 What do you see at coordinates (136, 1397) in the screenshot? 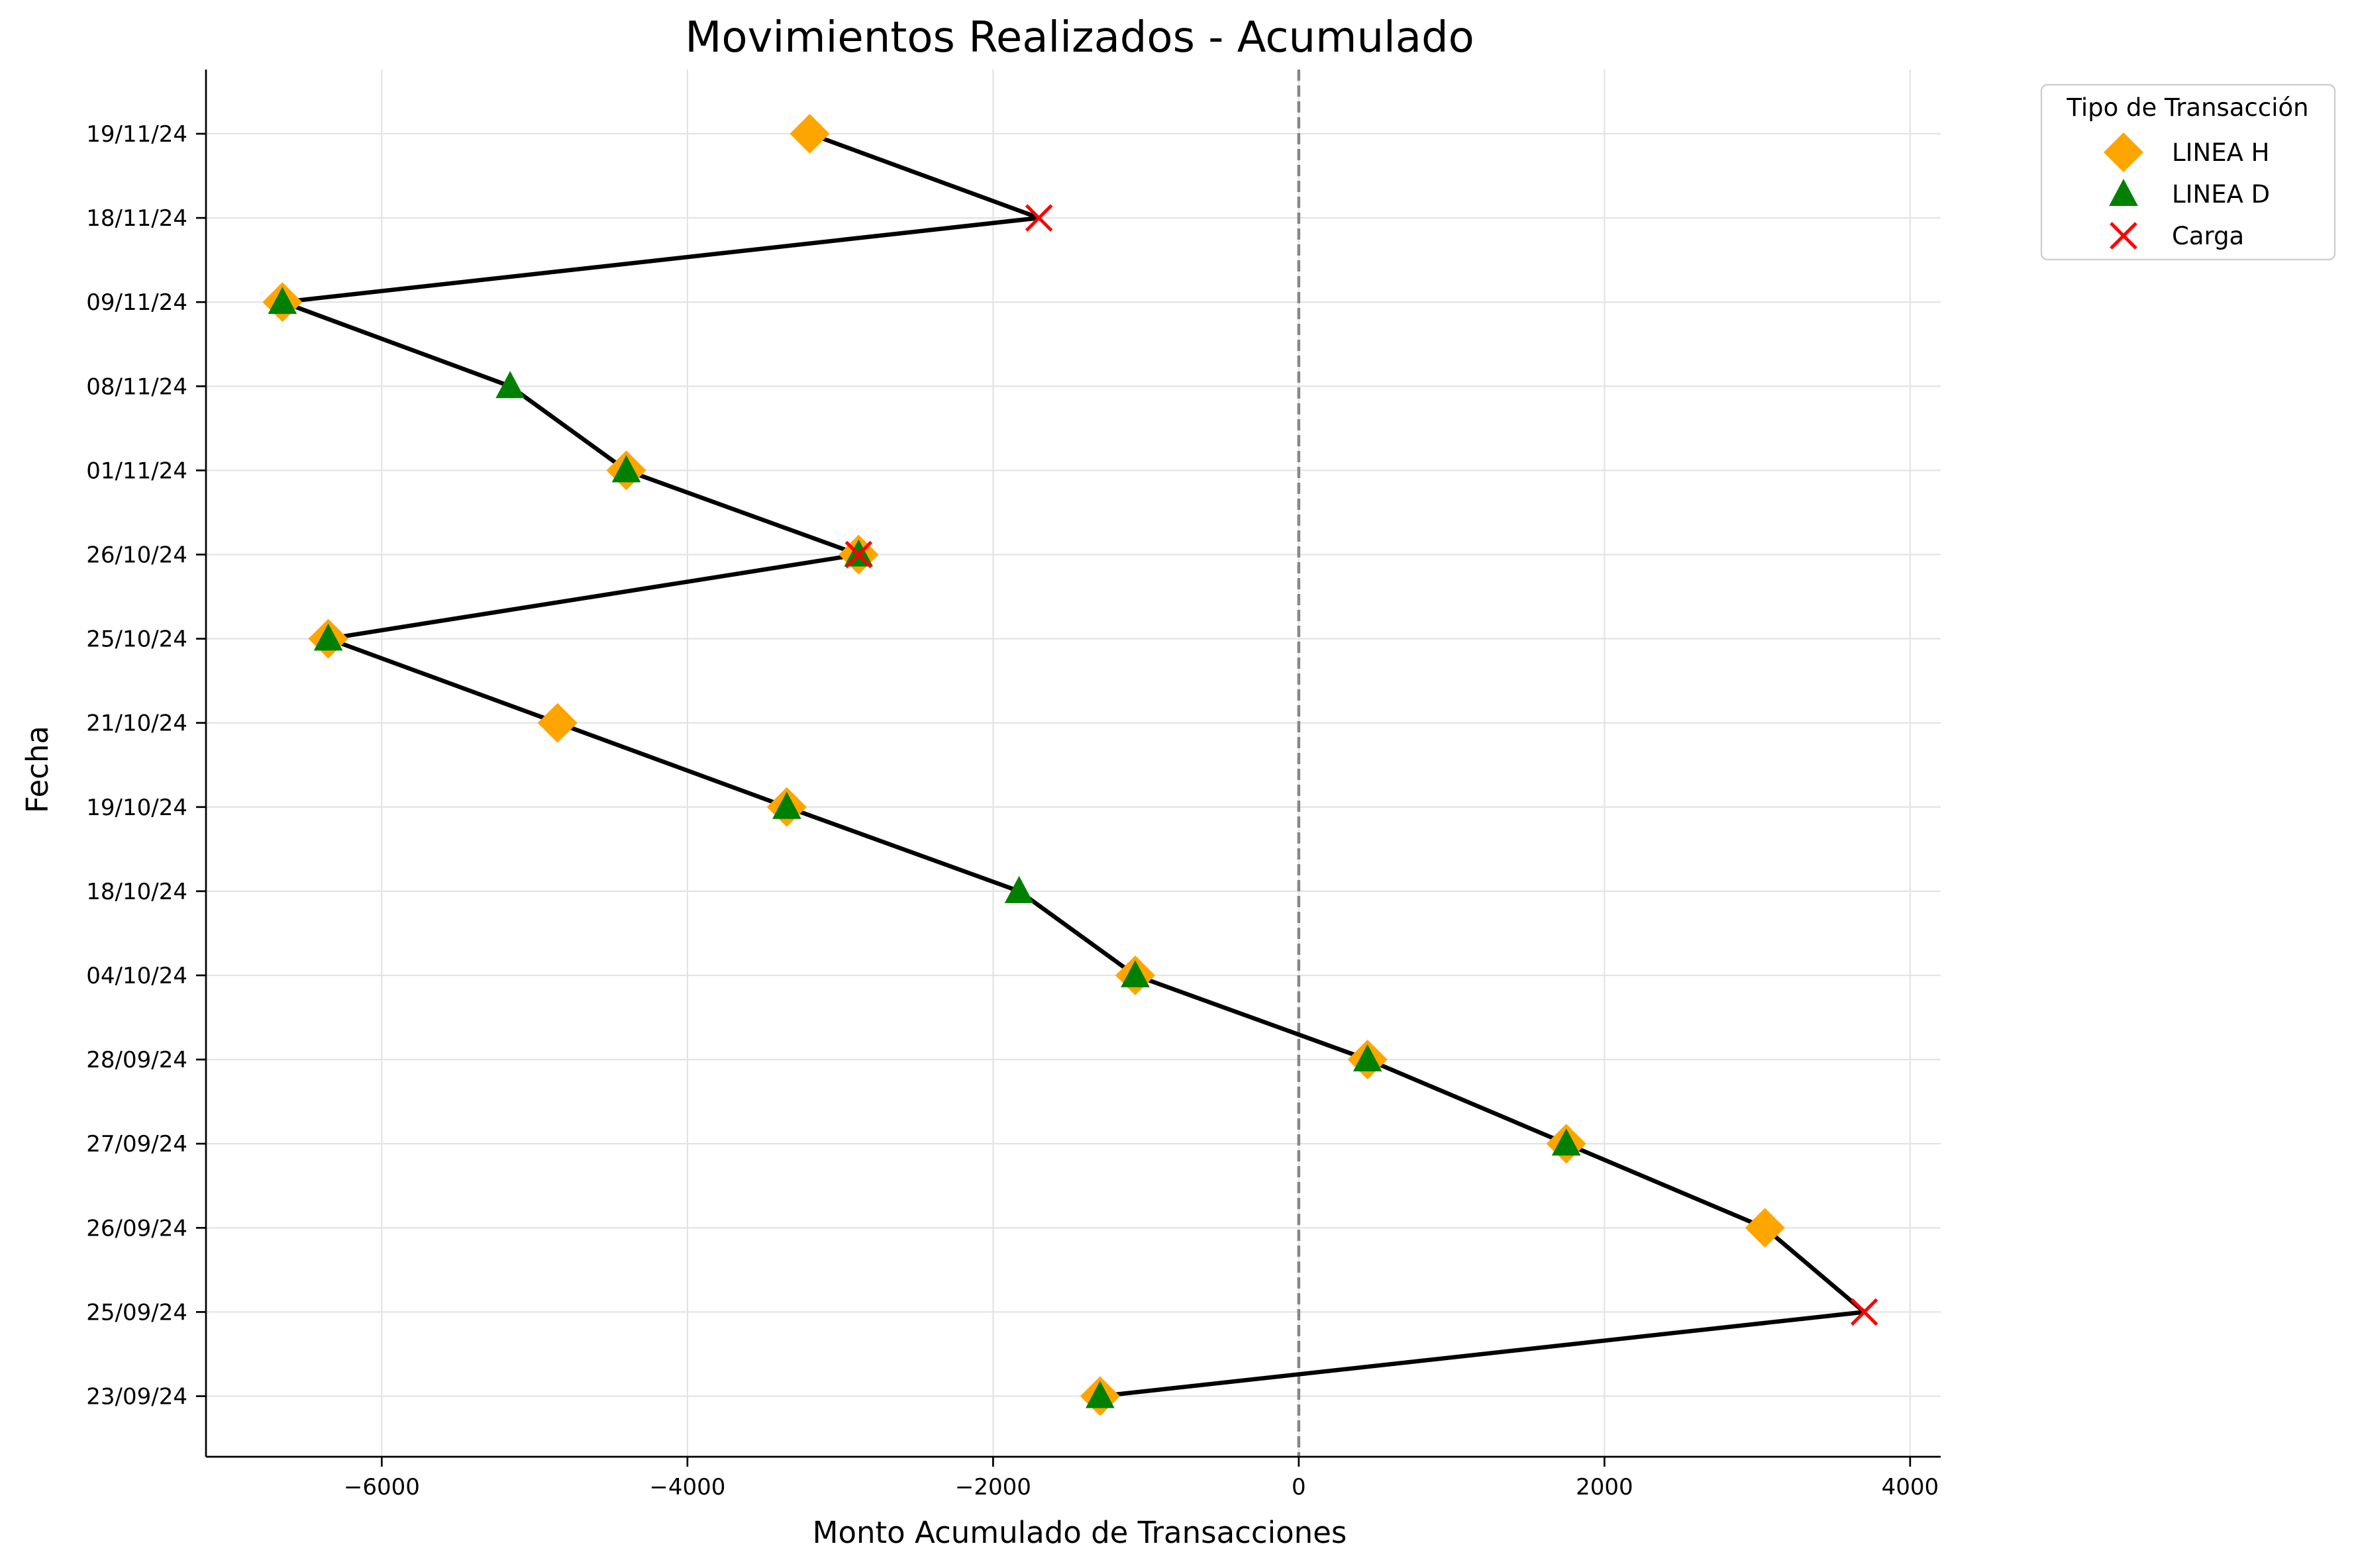
I see `y-tick-label: 23/09/24` at bounding box center [136, 1397].